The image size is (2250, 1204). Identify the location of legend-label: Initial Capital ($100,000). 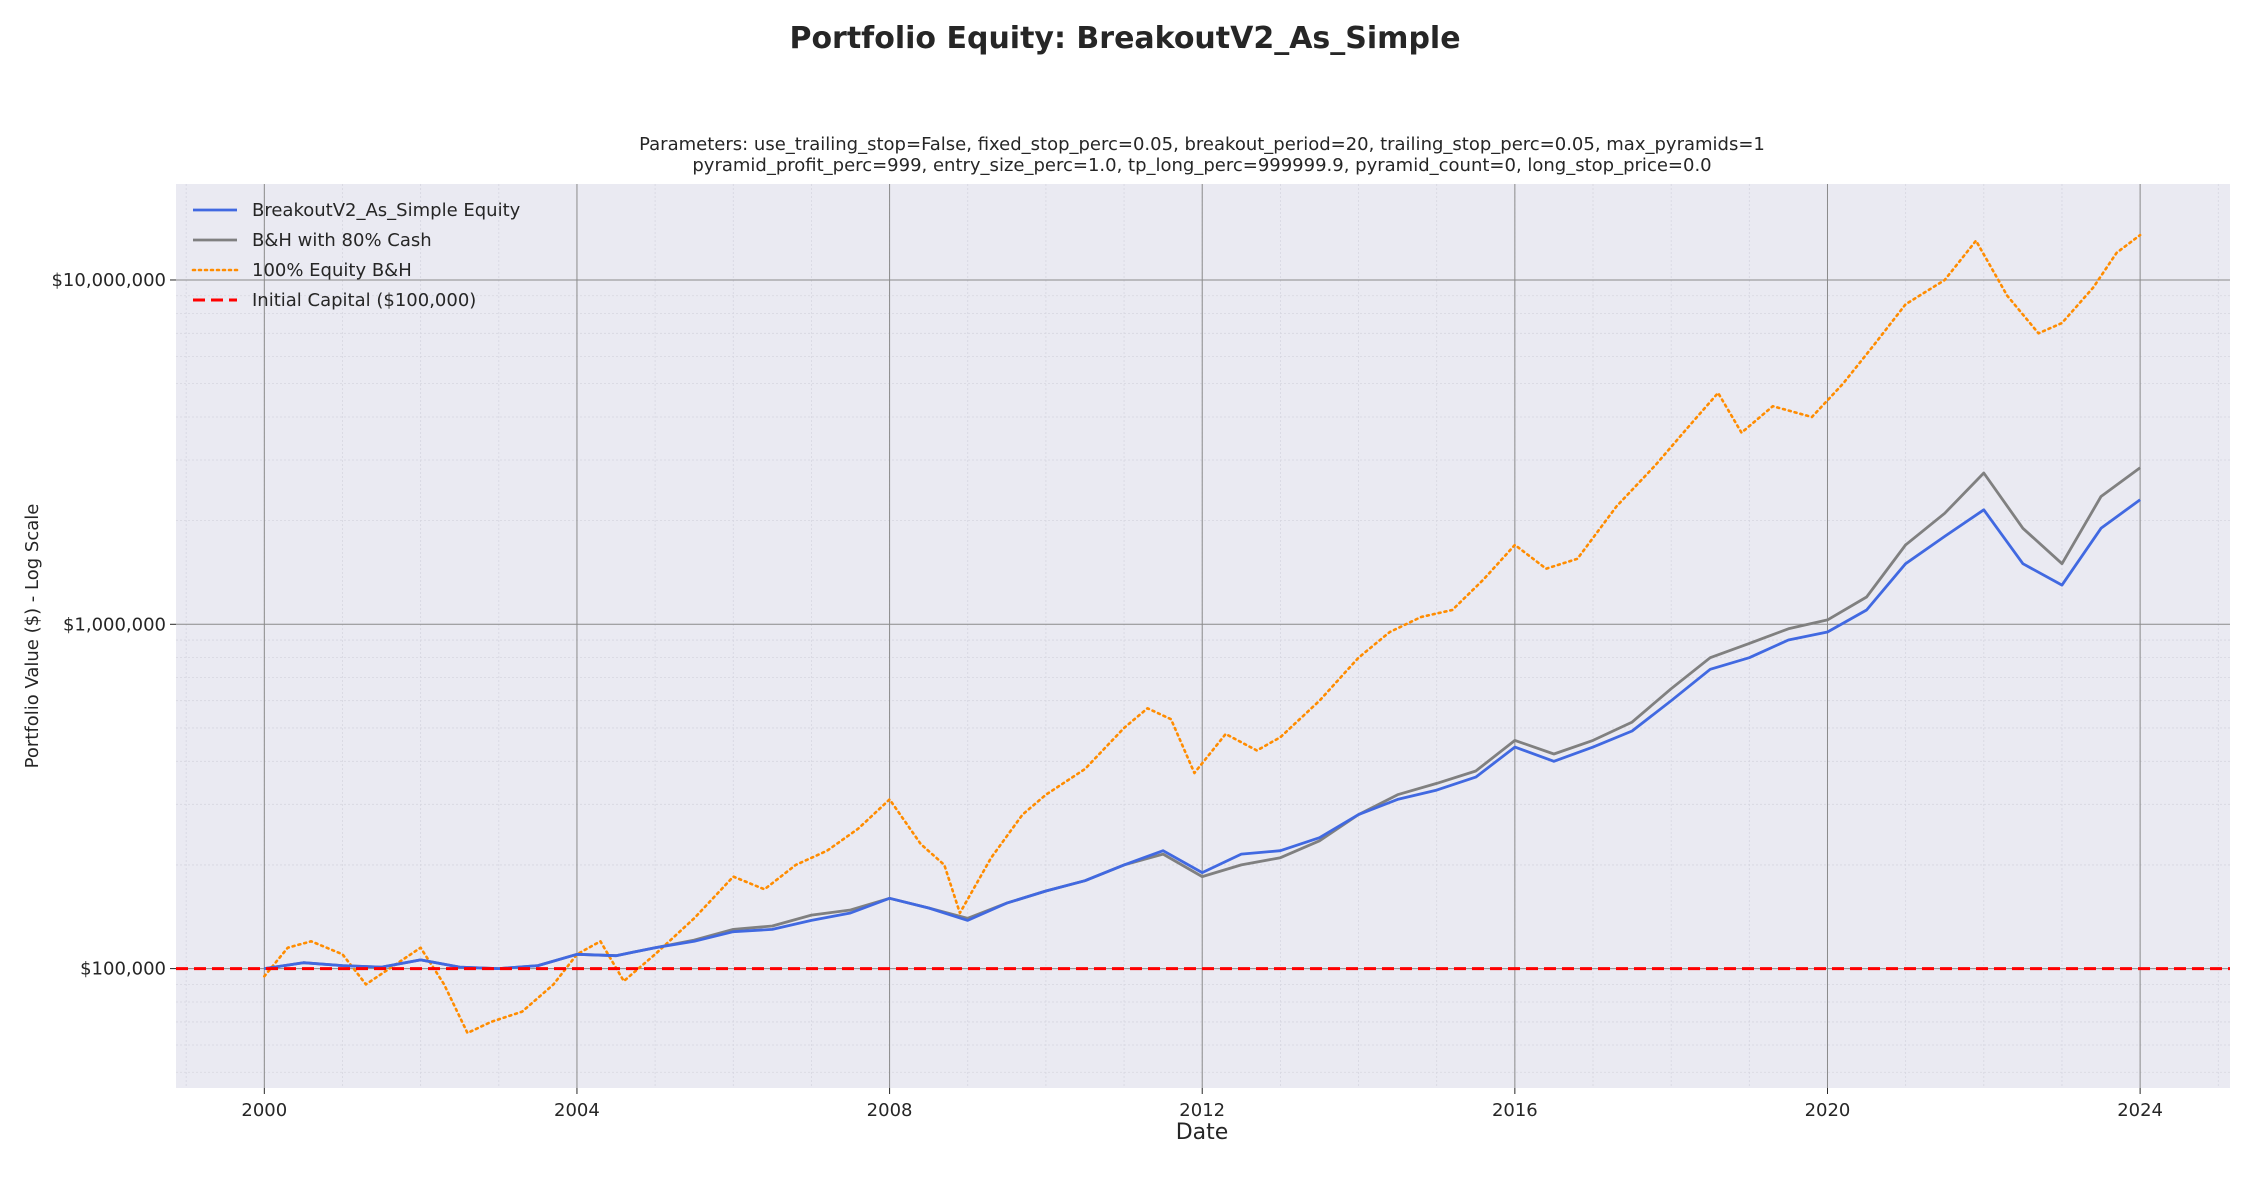
(364, 300).